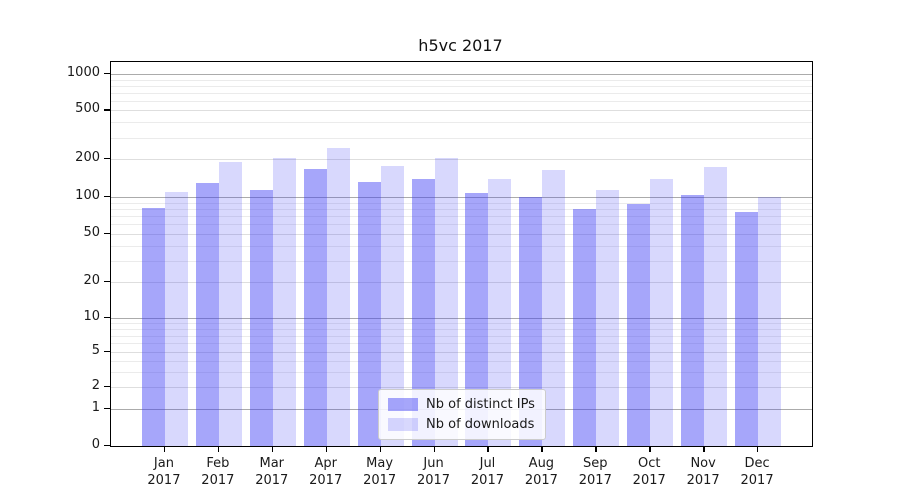 This screenshot has height=500, width=900. What do you see at coordinates (218, 472) in the screenshot?
I see `x-tick-label-feb: Feb 2017` at bounding box center [218, 472].